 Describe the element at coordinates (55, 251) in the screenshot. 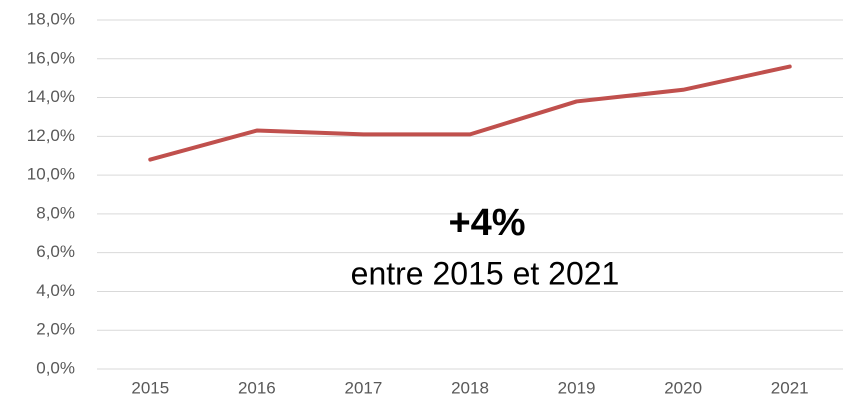

I see `y-tick-label: 6,0%` at that location.